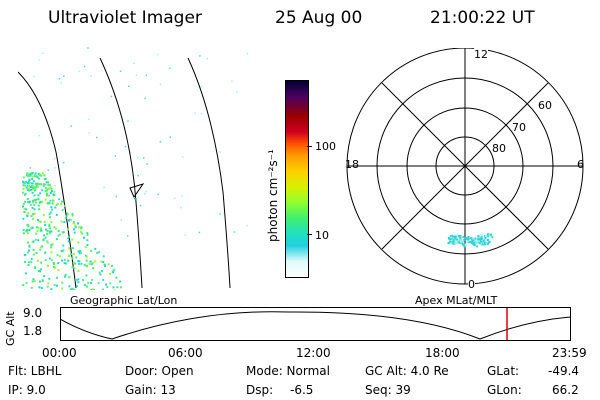 The width and height of the screenshot is (600, 400). What do you see at coordinates (125, 18) in the screenshot?
I see `instrument-title: Ultraviolet Imager` at bounding box center [125, 18].